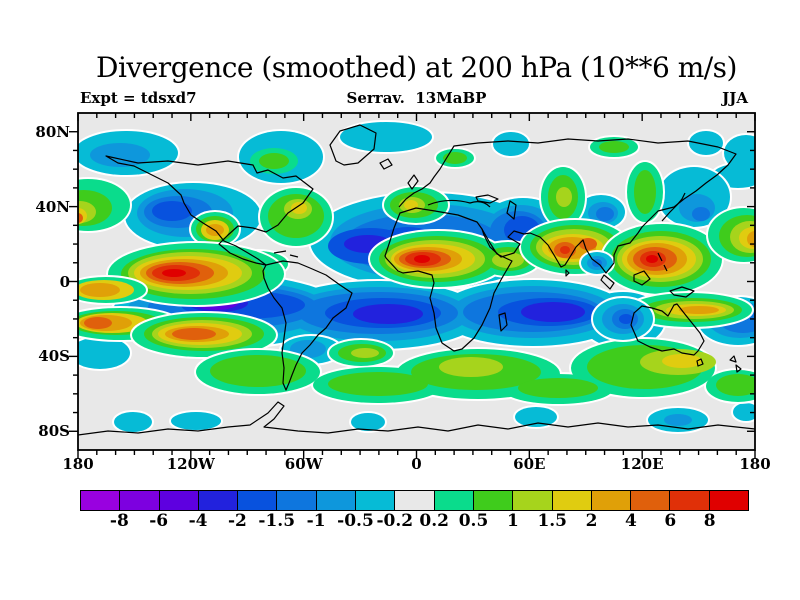 The width and height of the screenshot is (800, 600). What do you see at coordinates (190, 464) in the screenshot?
I see `lon-axis-label: 120W` at bounding box center [190, 464].